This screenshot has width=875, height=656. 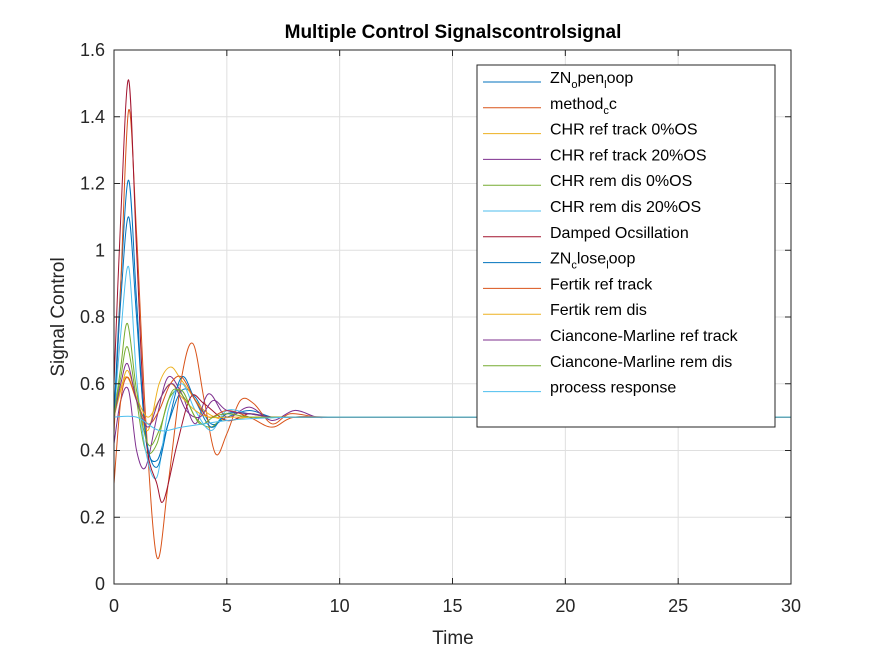 I want to click on y-tick-label: 0.6, so click(x=92, y=384).